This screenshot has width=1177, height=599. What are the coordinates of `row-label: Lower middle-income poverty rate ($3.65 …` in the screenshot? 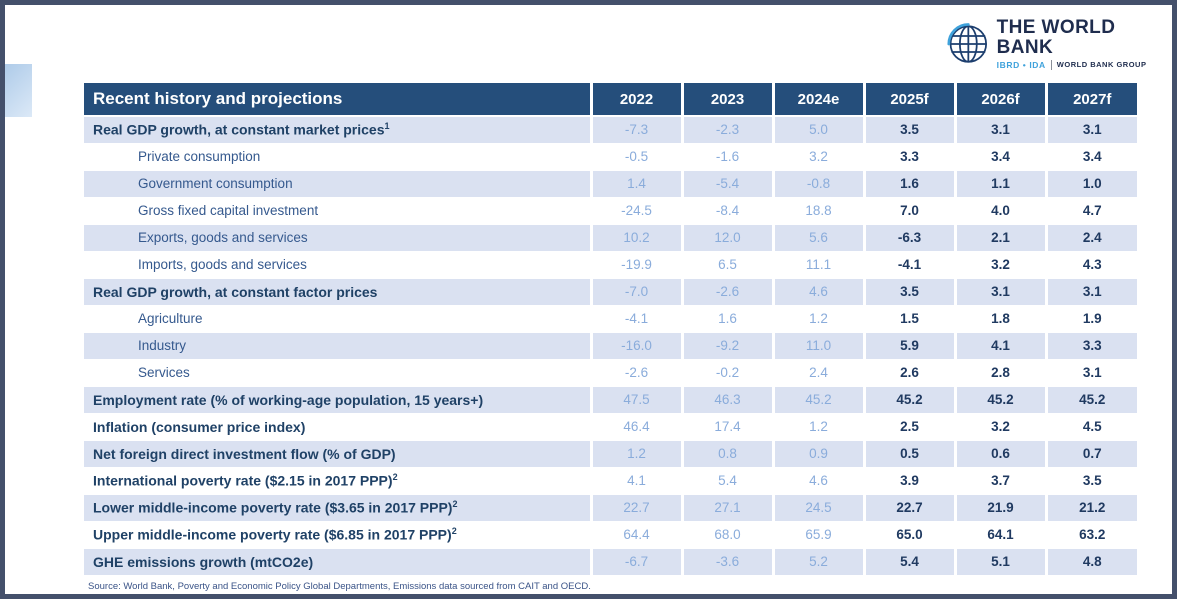 It's located at (337, 508).